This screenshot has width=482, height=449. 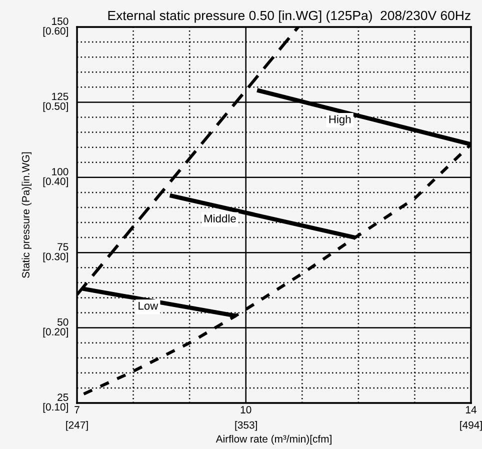 I want to click on annotation: High, so click(x=340, y=120).